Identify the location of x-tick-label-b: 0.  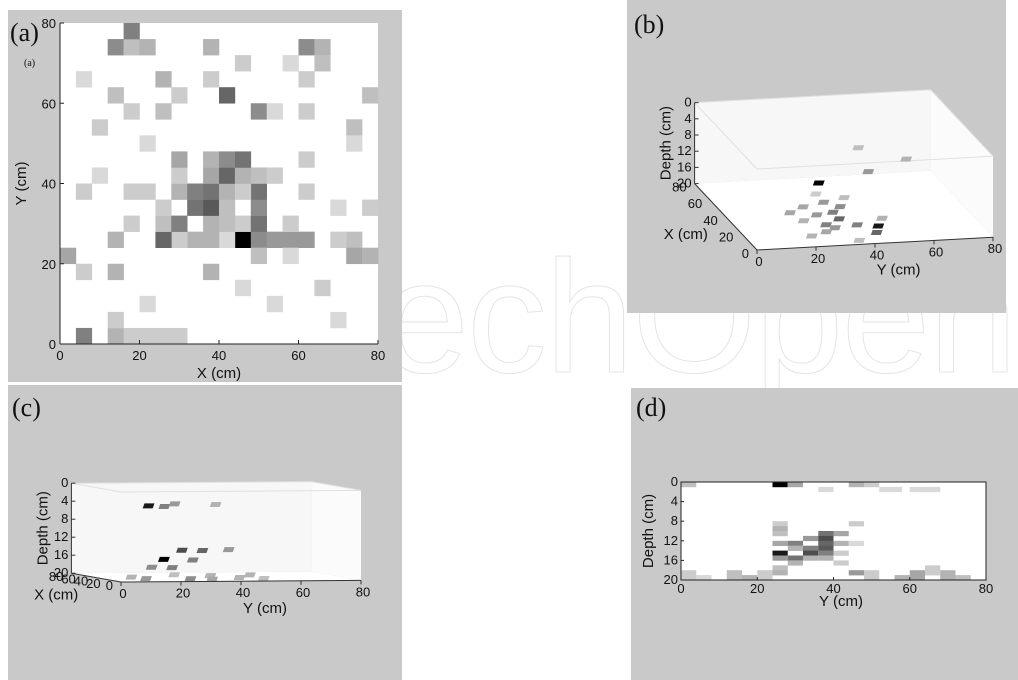
(745, 253).